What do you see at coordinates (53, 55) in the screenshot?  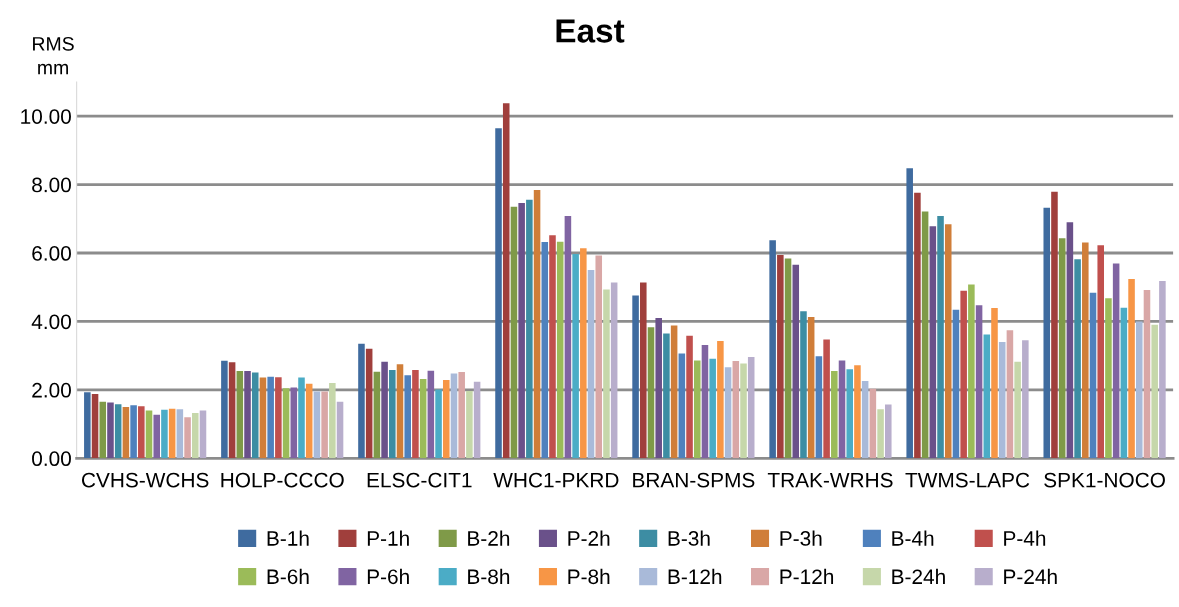 I see `y-axis-title: RMS mm` at bounding box center [53, 55].